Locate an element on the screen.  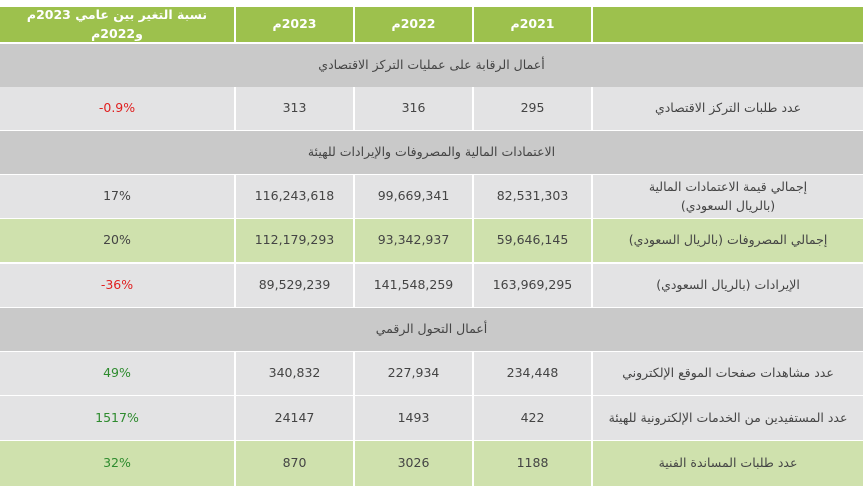
header-2021: 2021م is located at coordinates (531, 24).